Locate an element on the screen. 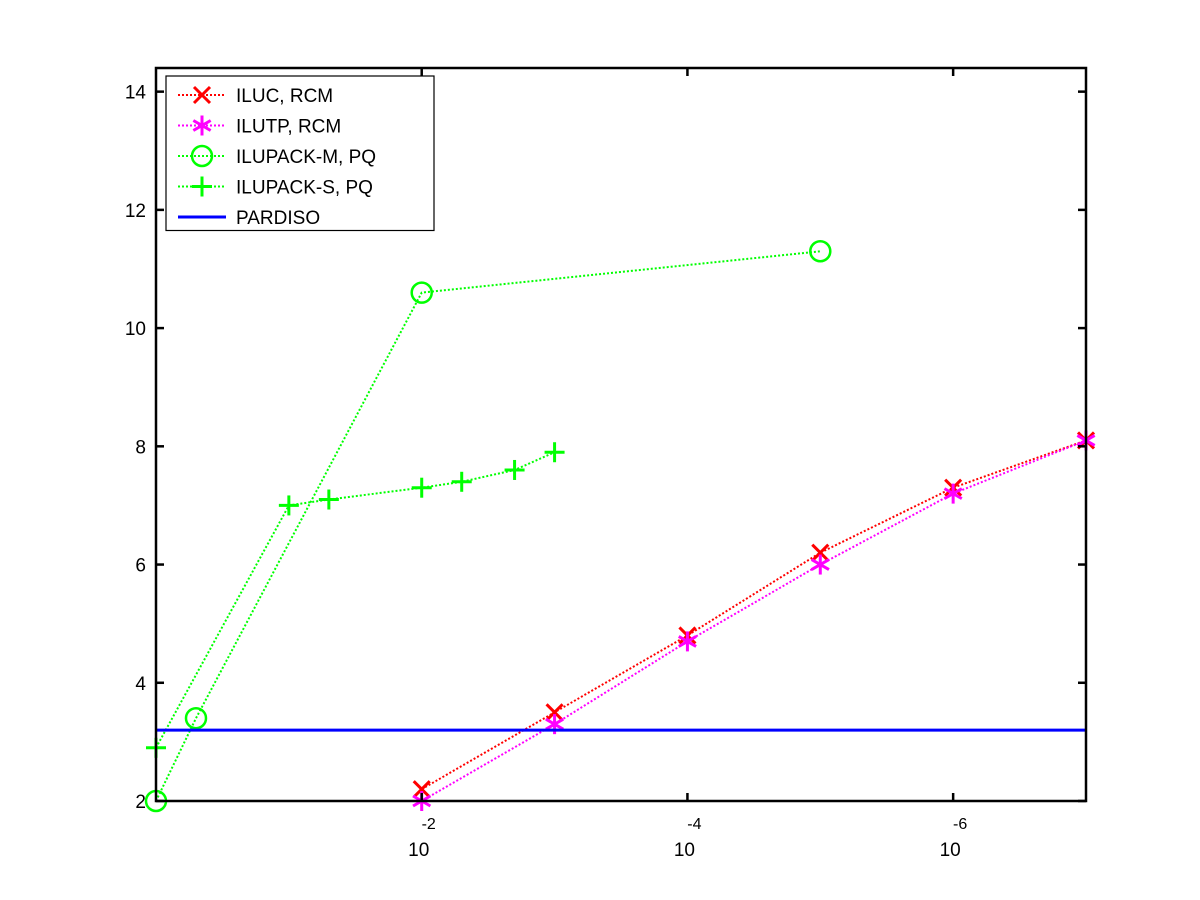 The height and width of the screenshot is (900, 1200). legend-entry-4: PARDISO is located at coordinates (249, 218).